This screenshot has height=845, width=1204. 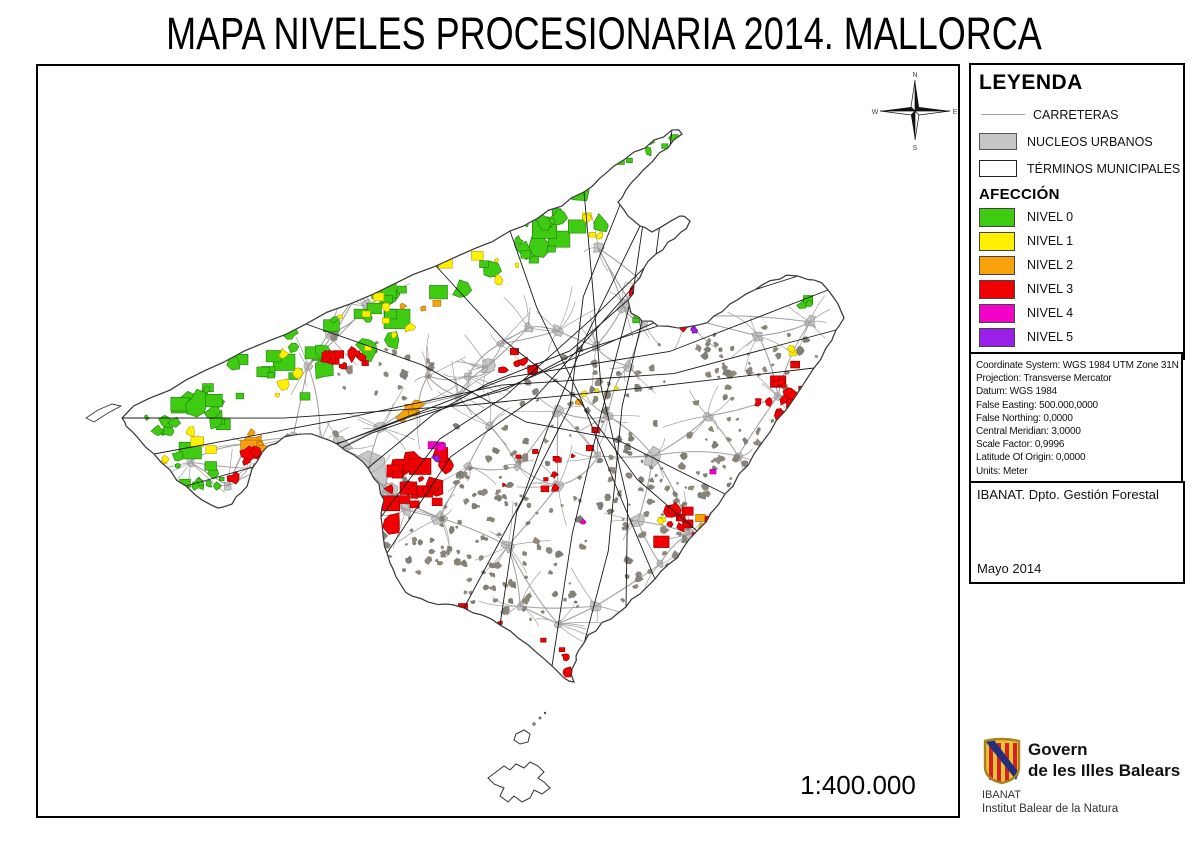 What do you see at coordinates (1019, 194) in the screenshot?
I see `affection-heading: AFECCIÓN` at bounding box center [1019, 194].